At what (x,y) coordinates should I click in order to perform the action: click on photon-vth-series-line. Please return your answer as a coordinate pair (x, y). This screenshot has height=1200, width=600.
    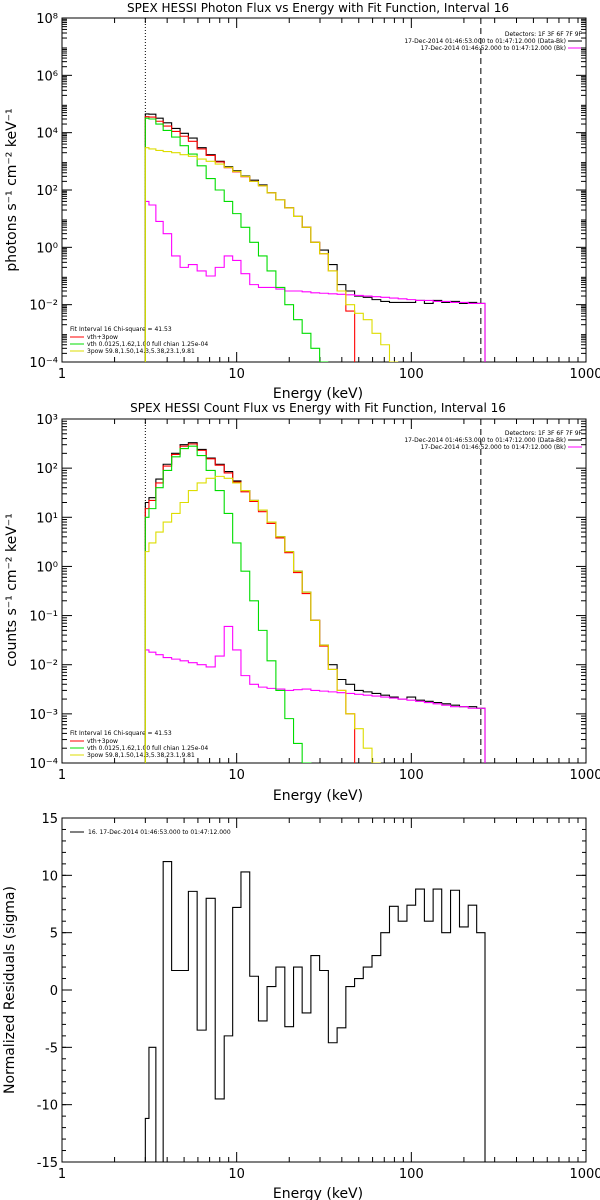
    Looking at the image, I should click on (236, 239).